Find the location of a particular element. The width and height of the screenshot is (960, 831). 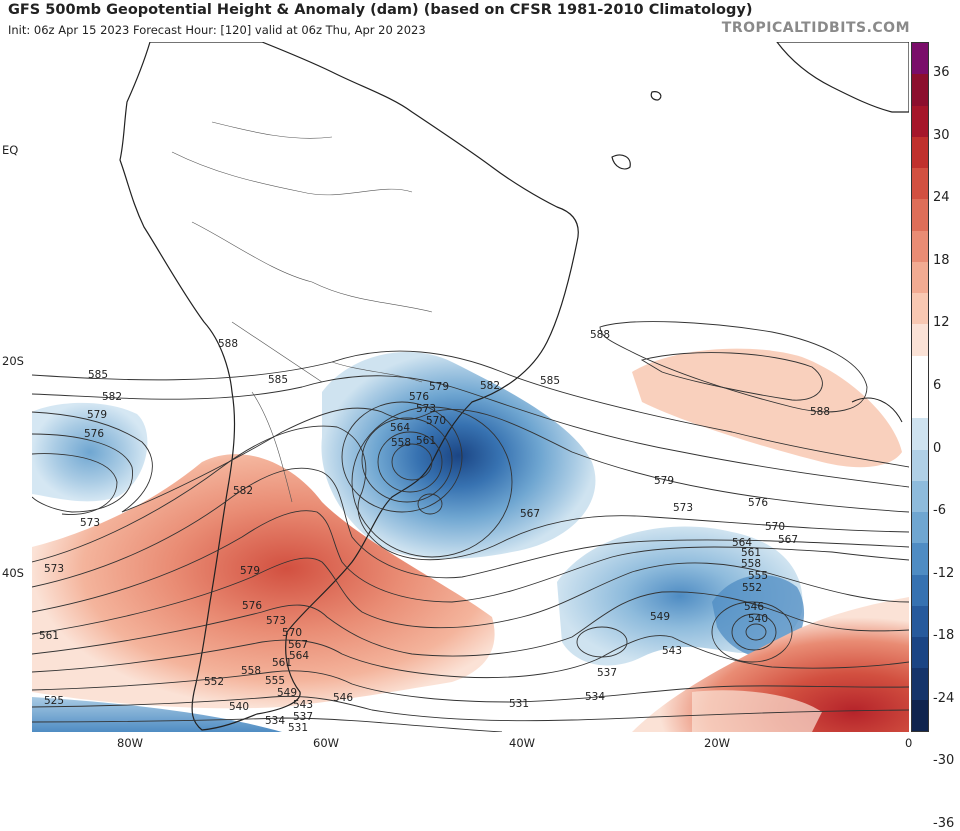

lon-label-20w: 20W is located at coordinates (717, 743).